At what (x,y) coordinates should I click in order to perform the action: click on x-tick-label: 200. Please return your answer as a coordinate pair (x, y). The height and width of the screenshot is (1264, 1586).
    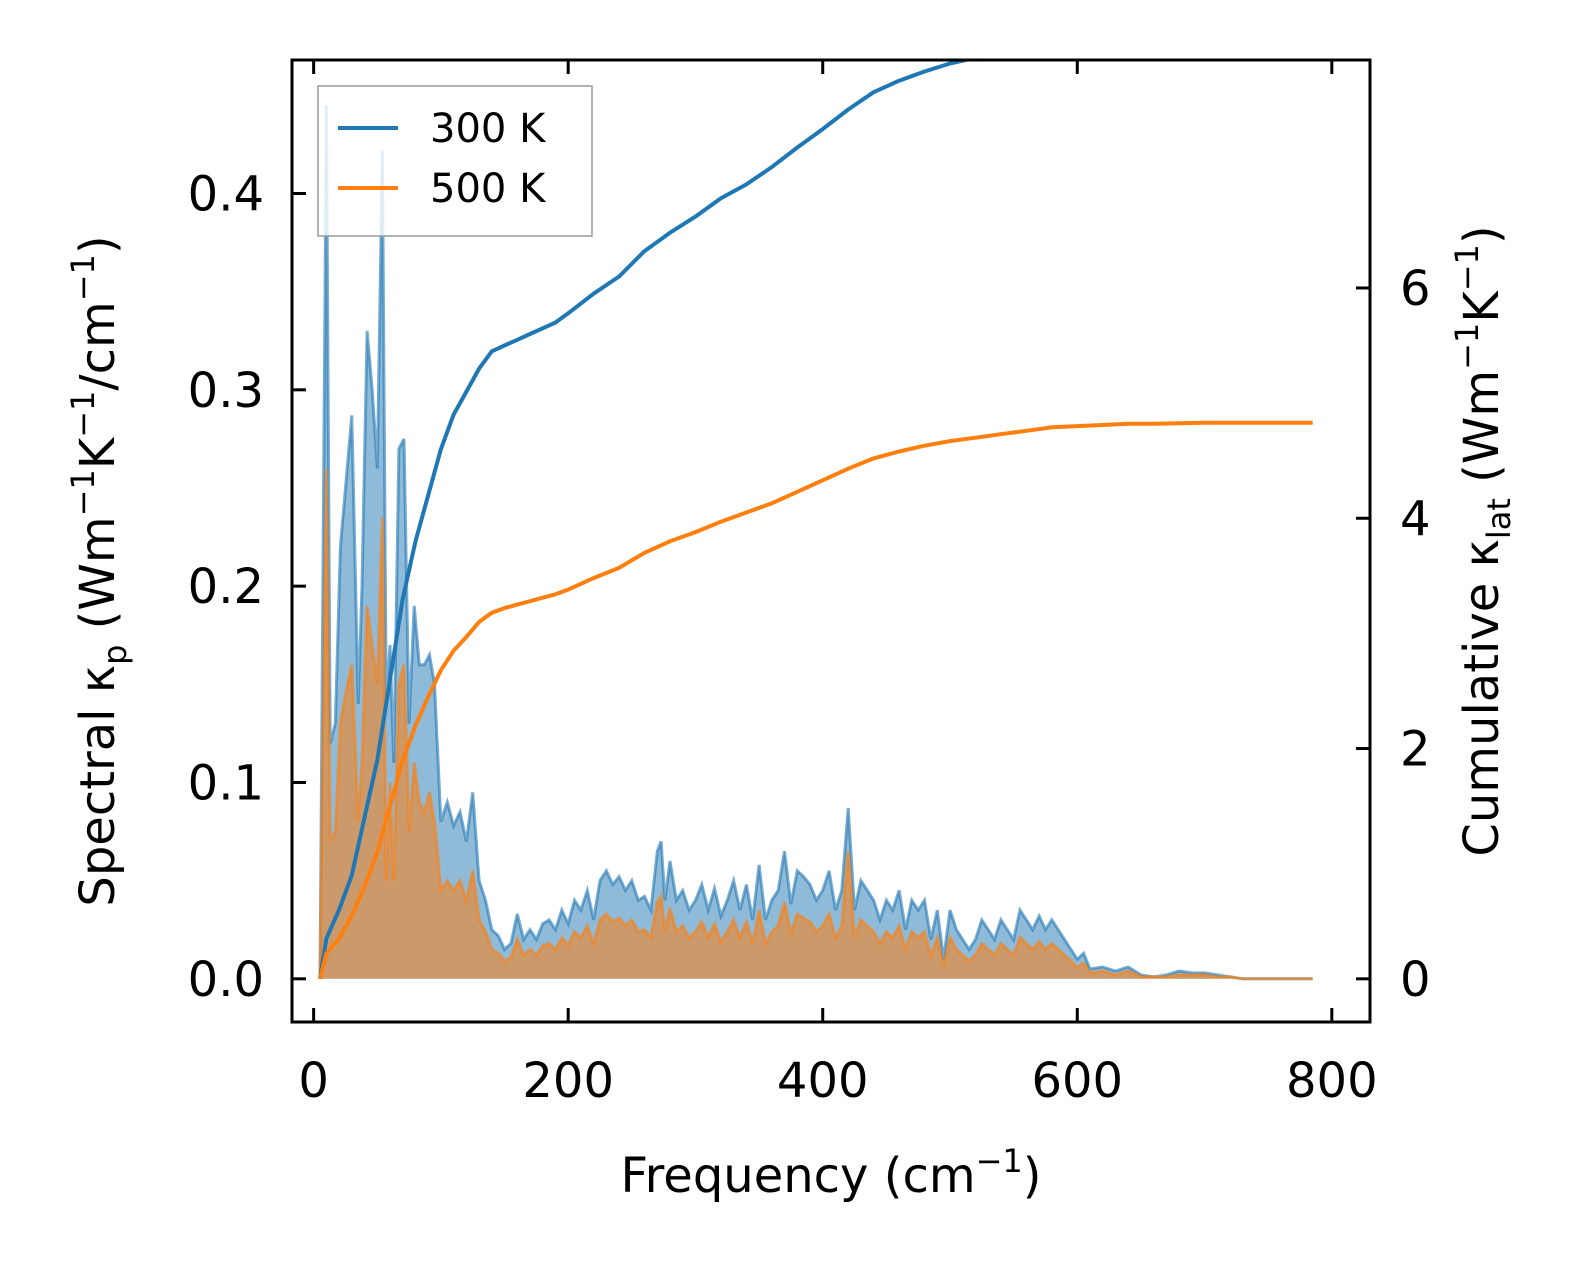
    Looking at the image, I should click on (568, 1081).